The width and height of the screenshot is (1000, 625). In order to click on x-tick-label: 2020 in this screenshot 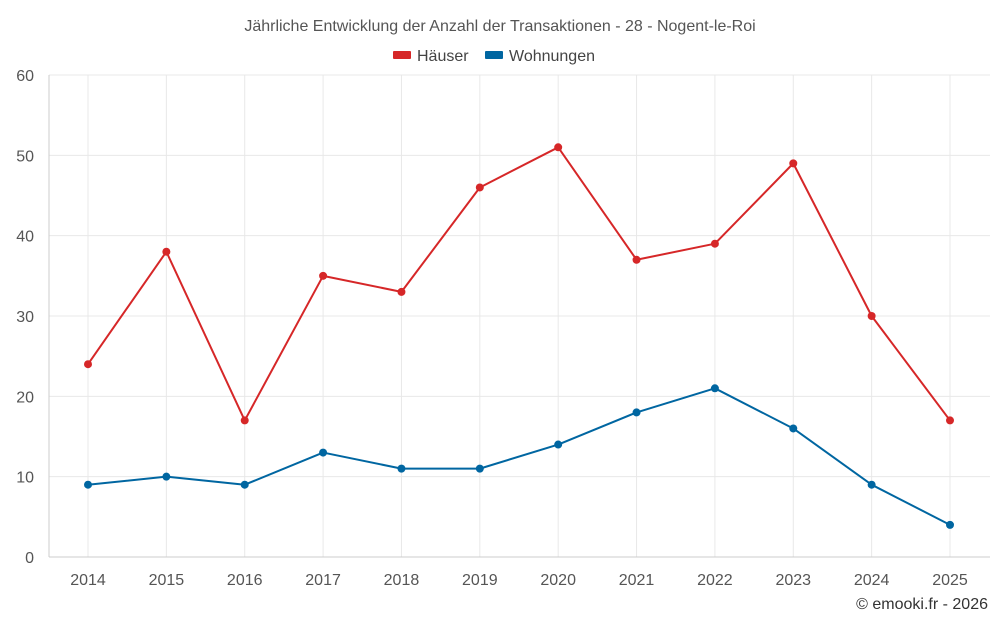, I will do `click(558, 580)`.